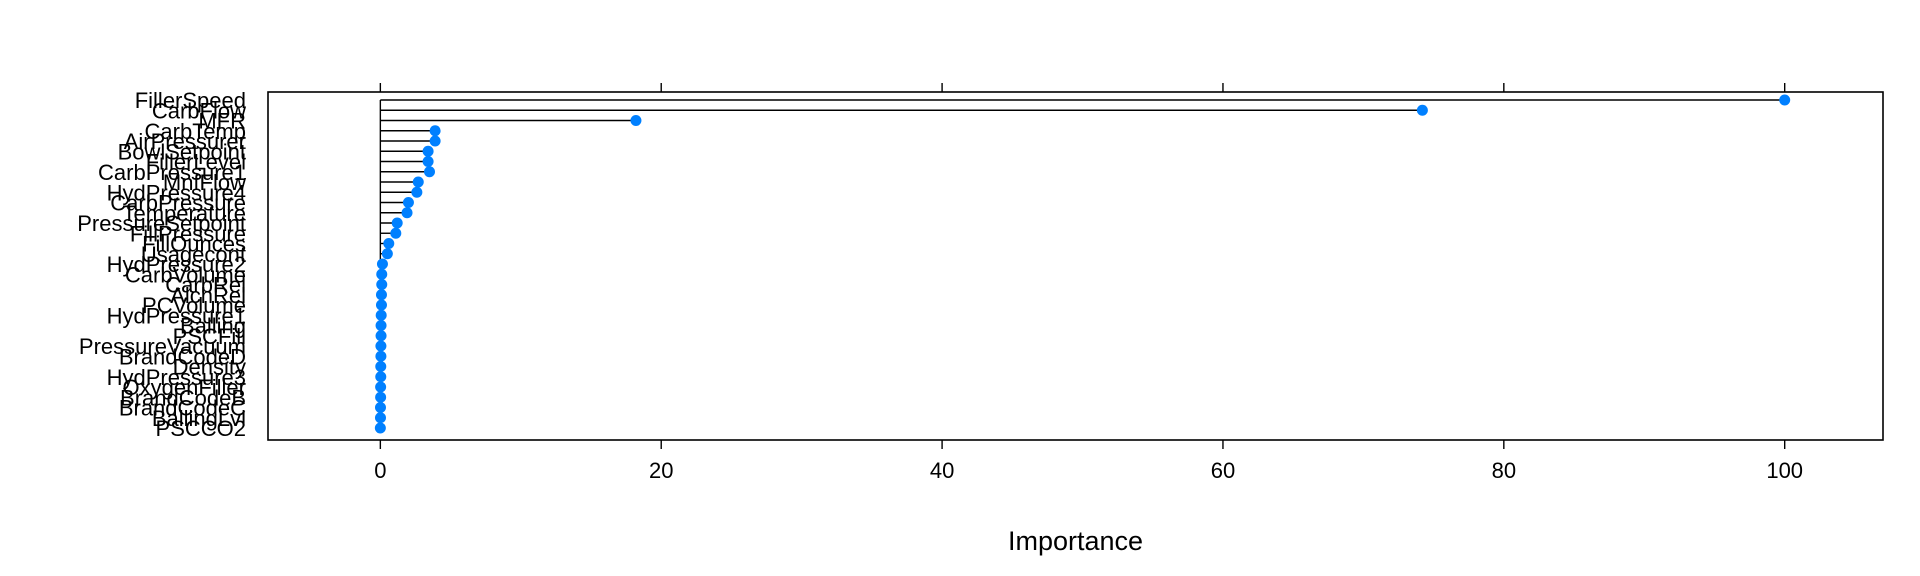 The height and width of the screenshot is (576, 1920). I want to click on category-label: CarbRel, so click(205, 285).